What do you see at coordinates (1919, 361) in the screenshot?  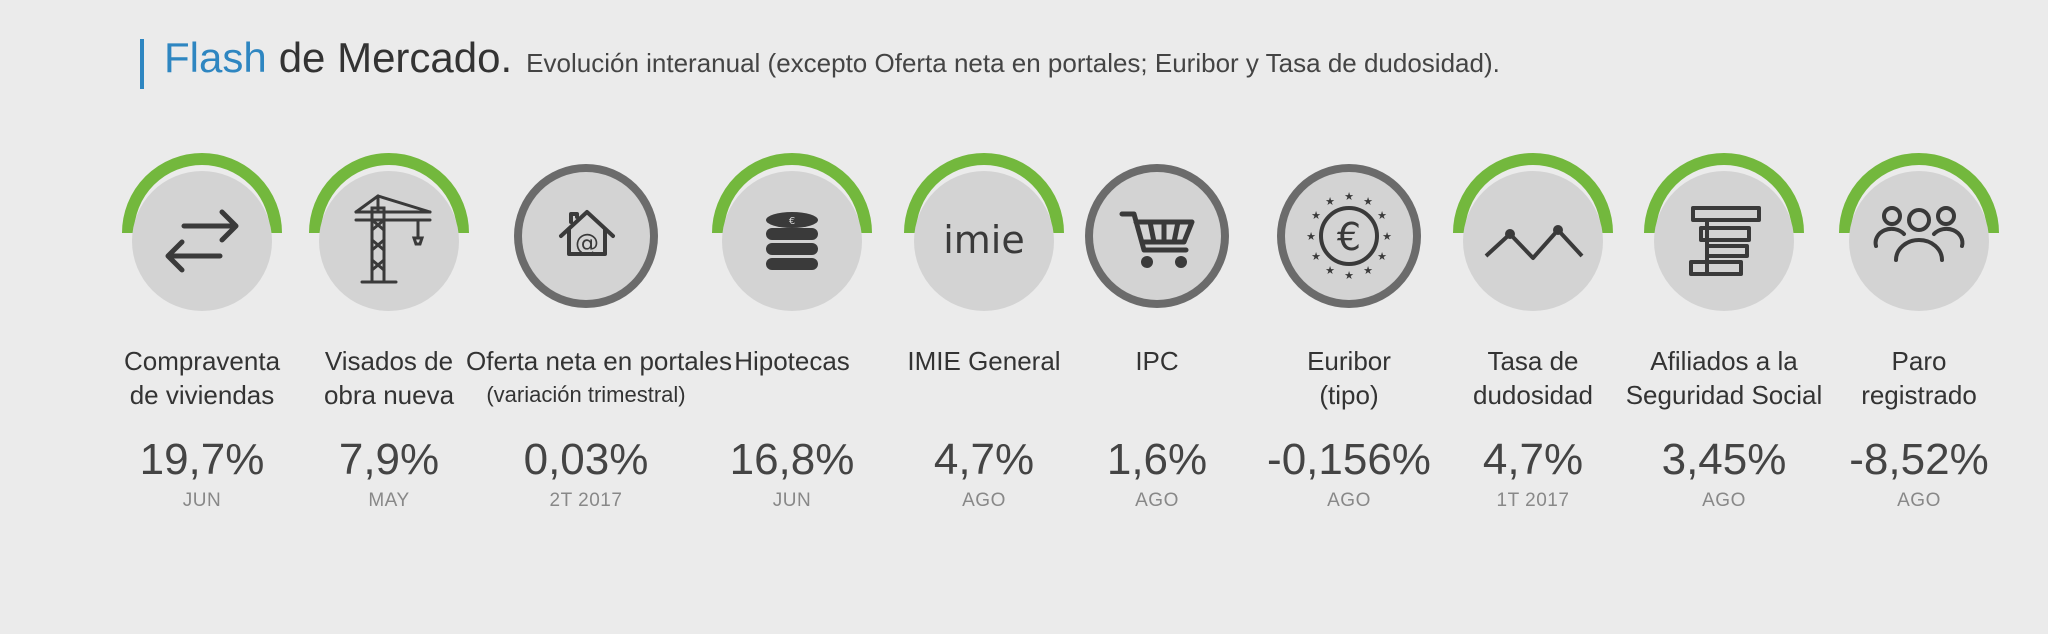 I see `indicator-label: Paro` at bounding box center [1919, 361].